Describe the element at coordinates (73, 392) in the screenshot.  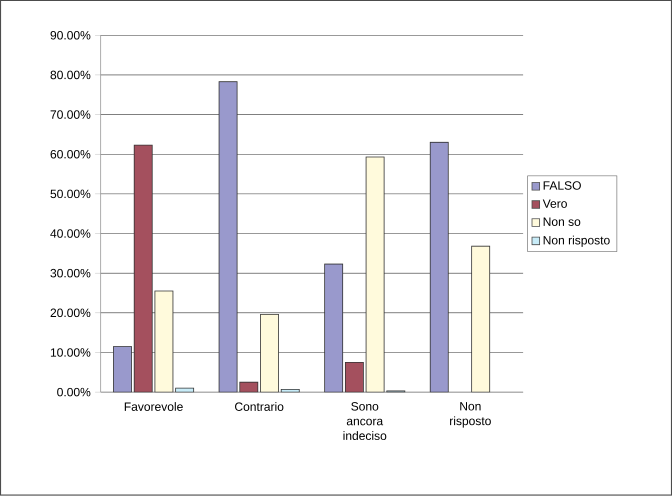
I see `y-tick-label: 0.00%` at that location.